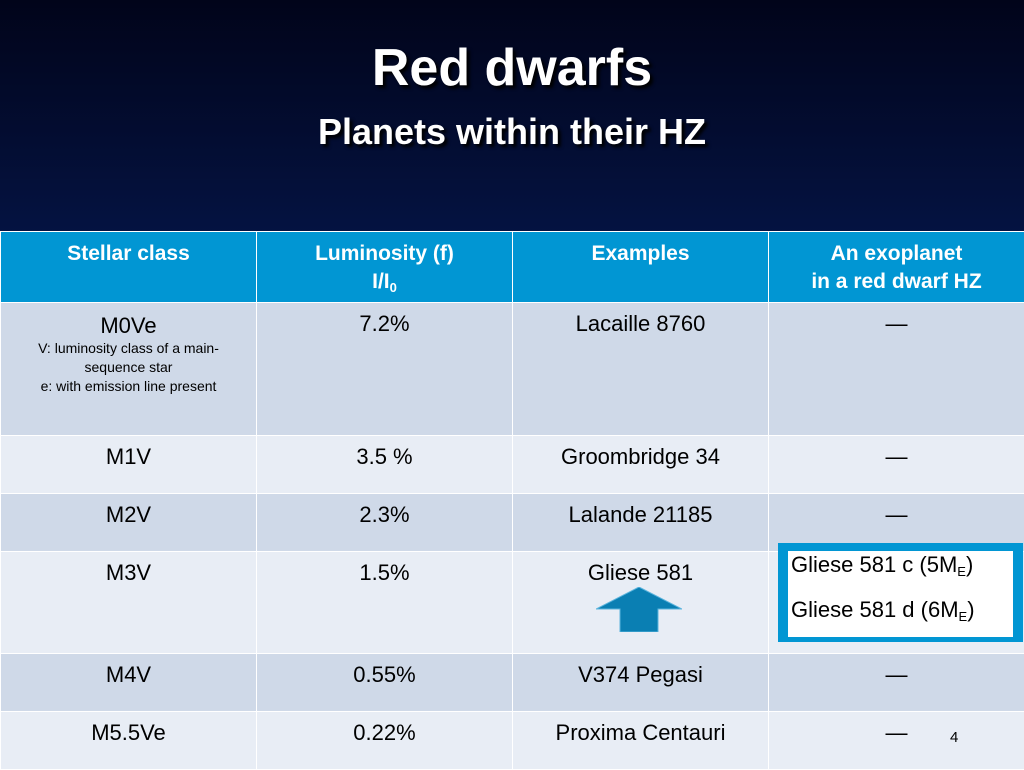 The image size is (1024, 770). I want to click on cell-stellar-class: M5.5Ve, so click(129, 741).